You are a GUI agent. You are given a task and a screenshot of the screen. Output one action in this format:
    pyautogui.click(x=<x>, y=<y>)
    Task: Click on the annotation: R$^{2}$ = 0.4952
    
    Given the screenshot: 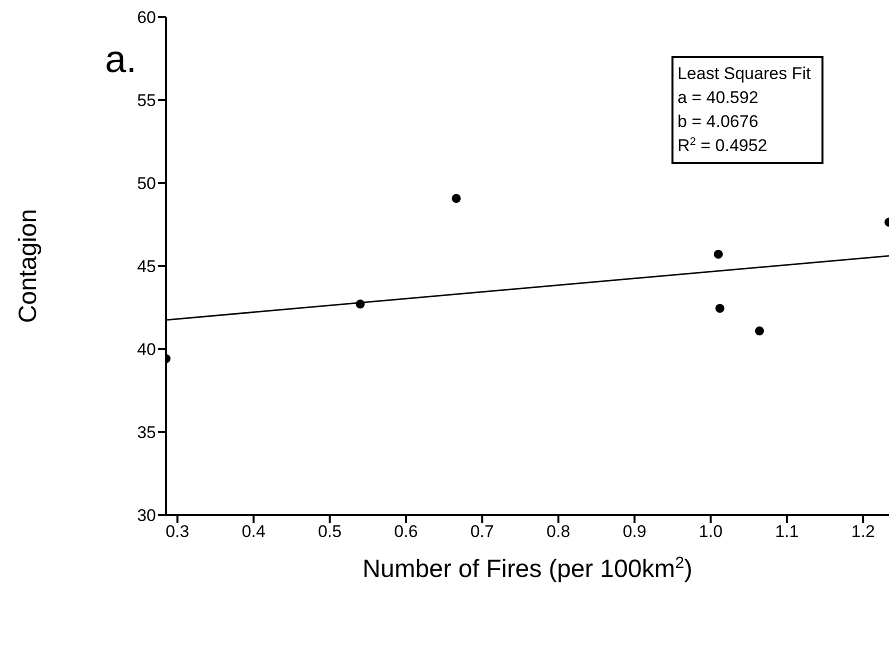 What is the action you would take?
    pyautogui.click(x=722, y=145)
    